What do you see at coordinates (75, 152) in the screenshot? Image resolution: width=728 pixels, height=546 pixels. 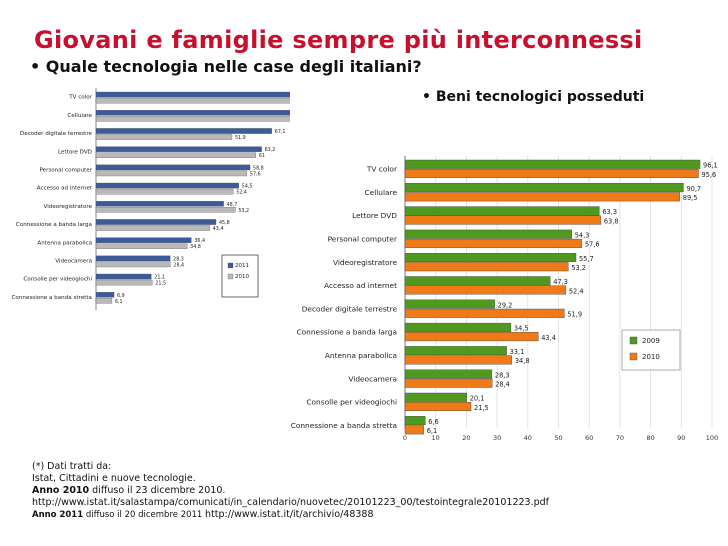 I see `left-category-label-lettore-dvd: Lettore DVD` at bounding box center [75, 152].